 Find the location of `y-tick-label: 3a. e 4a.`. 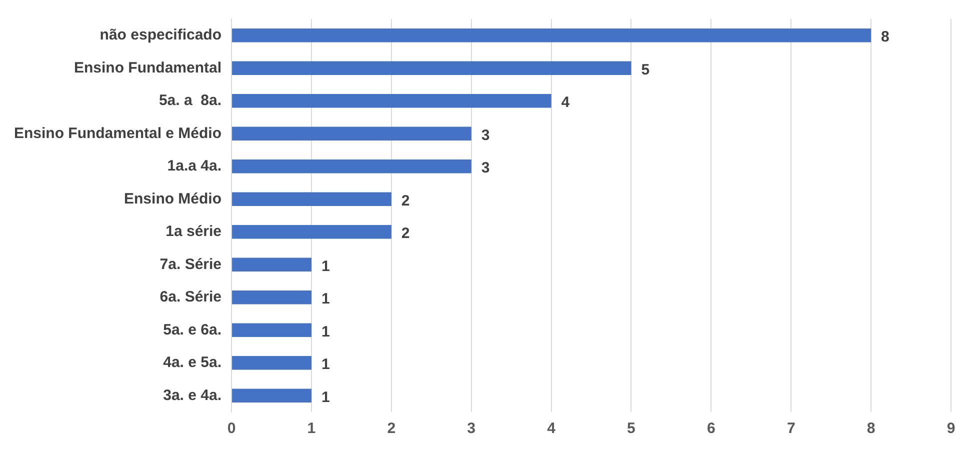

y-tick-label: 3a. e 4a. is located at coordinates (192, 395).